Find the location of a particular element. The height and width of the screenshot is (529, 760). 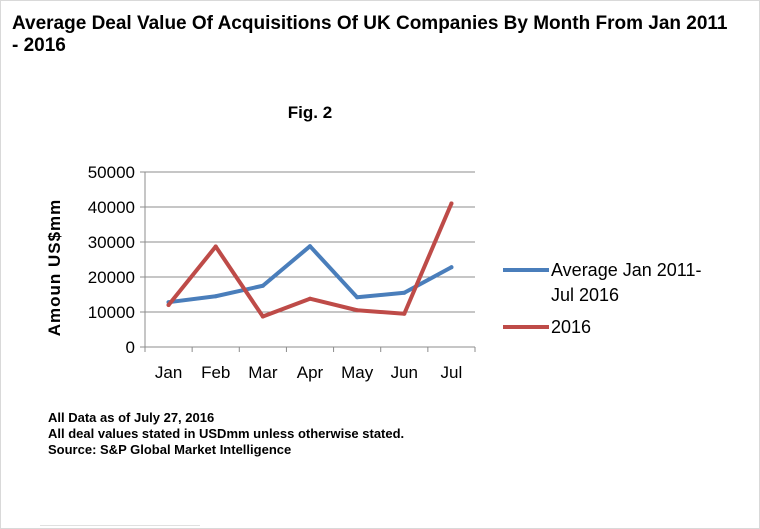

gridlines is located at coordinates (310, 242).